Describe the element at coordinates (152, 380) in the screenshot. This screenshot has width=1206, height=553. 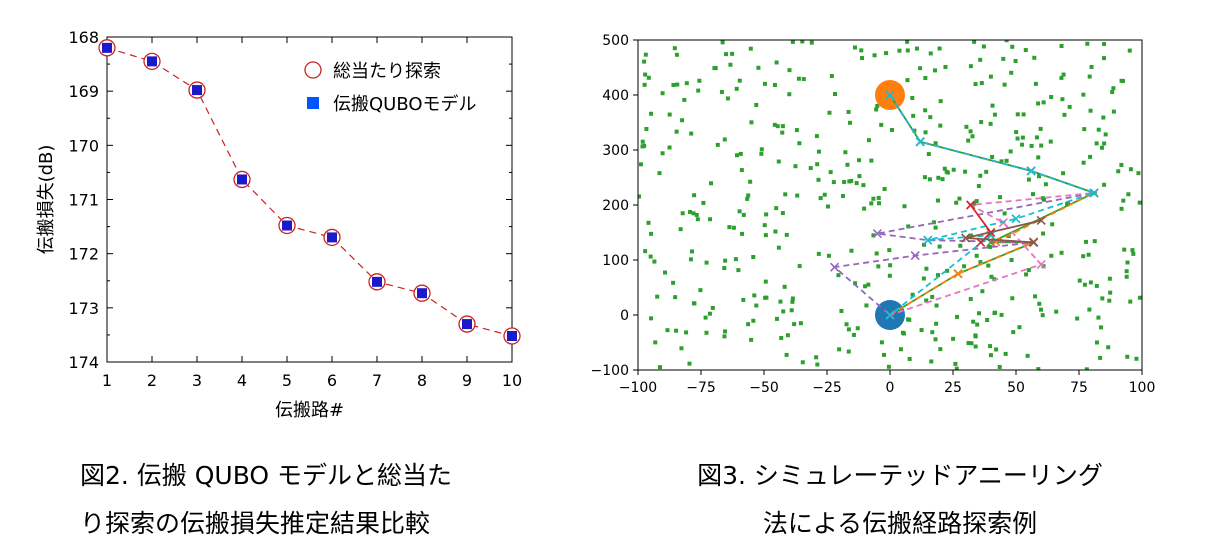
I see `x-tick-label: 2` at that location.